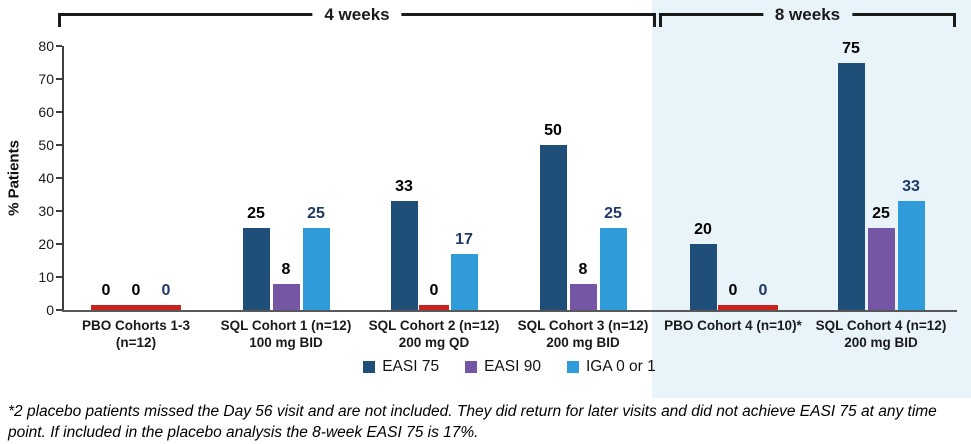  Describe the element at coordinates (136, 342) in the screenshot. I see `category-line2: (n=12)` at that location.